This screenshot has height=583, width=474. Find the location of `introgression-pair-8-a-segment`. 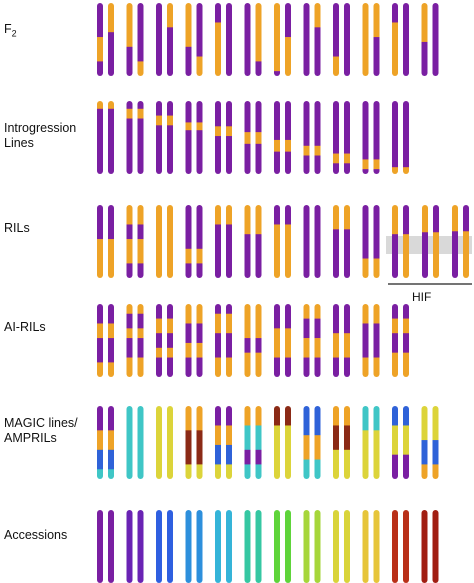

introgression-pair-8-a-segment is located at coordinates (336, 168).